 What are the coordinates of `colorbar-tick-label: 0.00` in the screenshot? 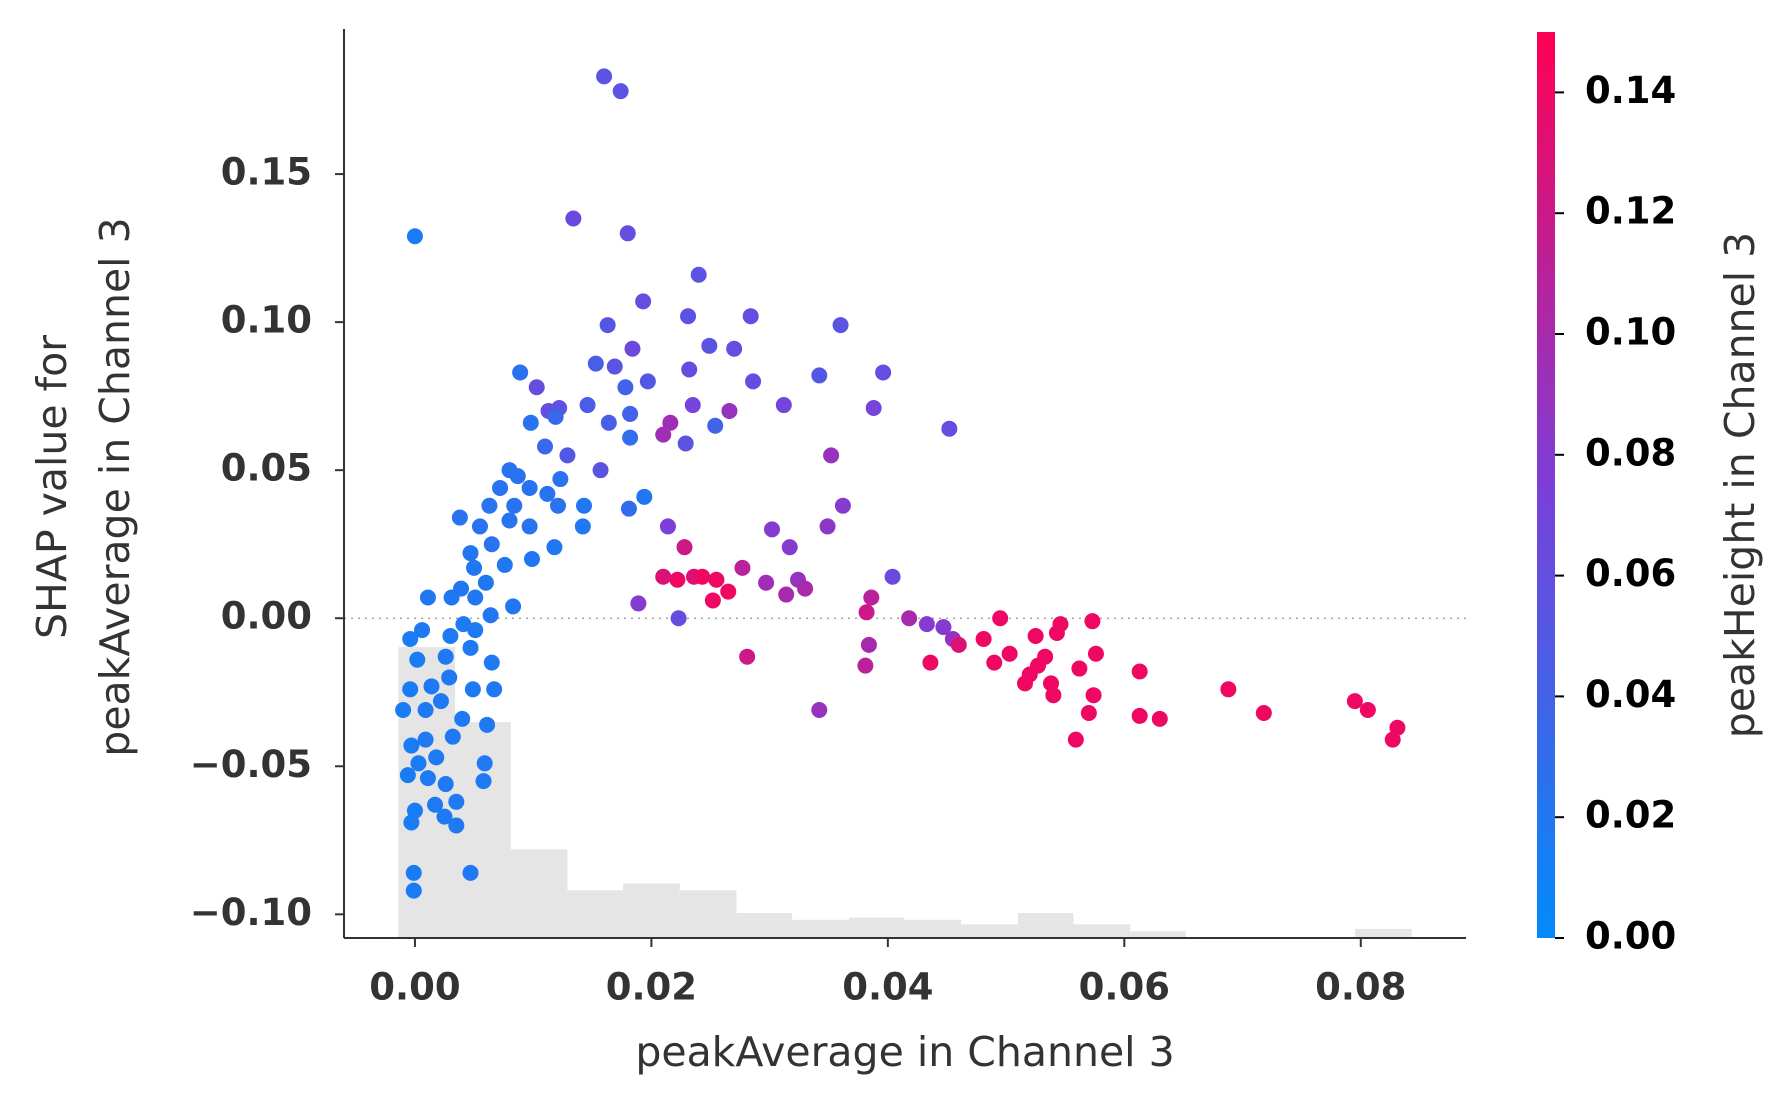 It's located at (1630, 936).